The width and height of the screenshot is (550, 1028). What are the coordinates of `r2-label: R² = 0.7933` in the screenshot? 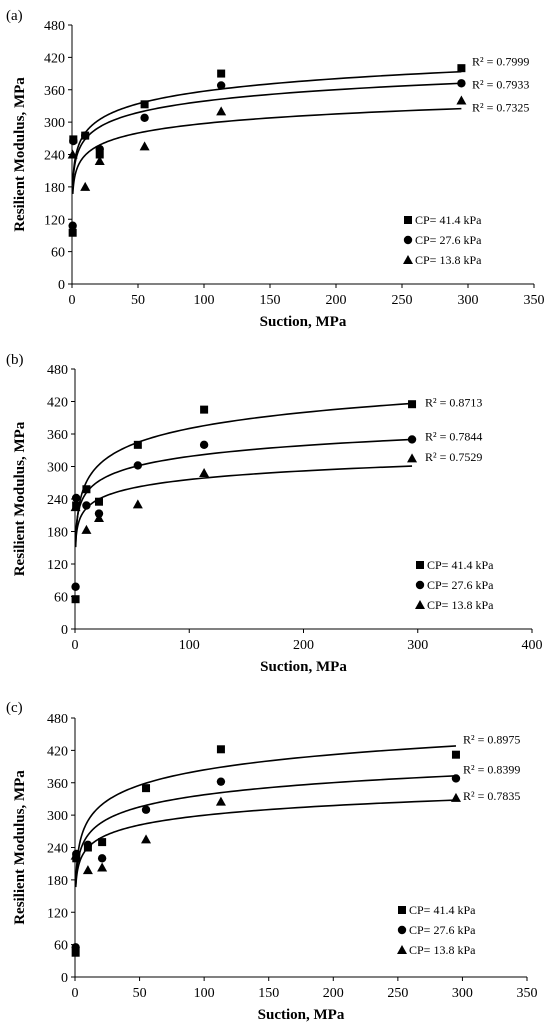 It's located at (500, 84).